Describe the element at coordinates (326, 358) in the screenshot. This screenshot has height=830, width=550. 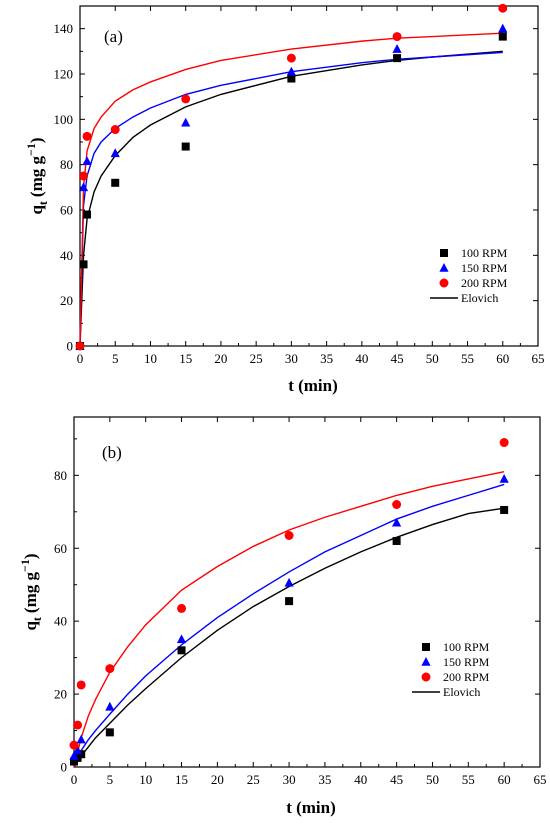
I see `x-tick-label: 35` at that location.